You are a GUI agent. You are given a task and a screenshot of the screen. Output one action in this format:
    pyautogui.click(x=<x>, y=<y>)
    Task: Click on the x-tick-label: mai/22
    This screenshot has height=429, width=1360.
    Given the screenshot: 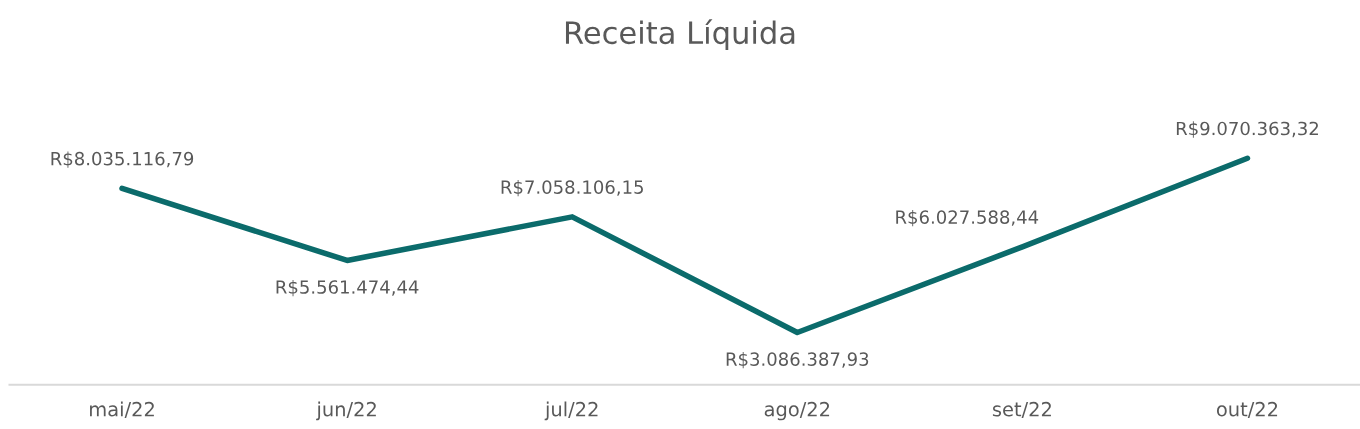 What is the action you would take?
    pyautogui.click(x=122, y=410)
    